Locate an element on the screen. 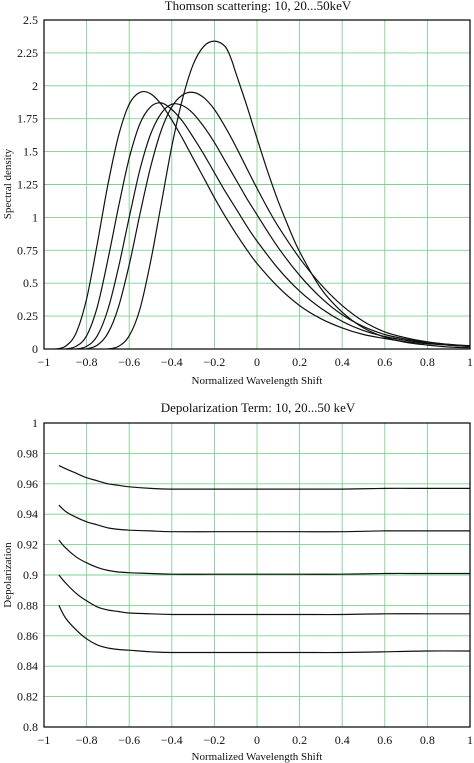 Image resolution: width=474 pixels, height=763 pixels. y-axis-label: Spectral density is located at coordinates (8, 183).